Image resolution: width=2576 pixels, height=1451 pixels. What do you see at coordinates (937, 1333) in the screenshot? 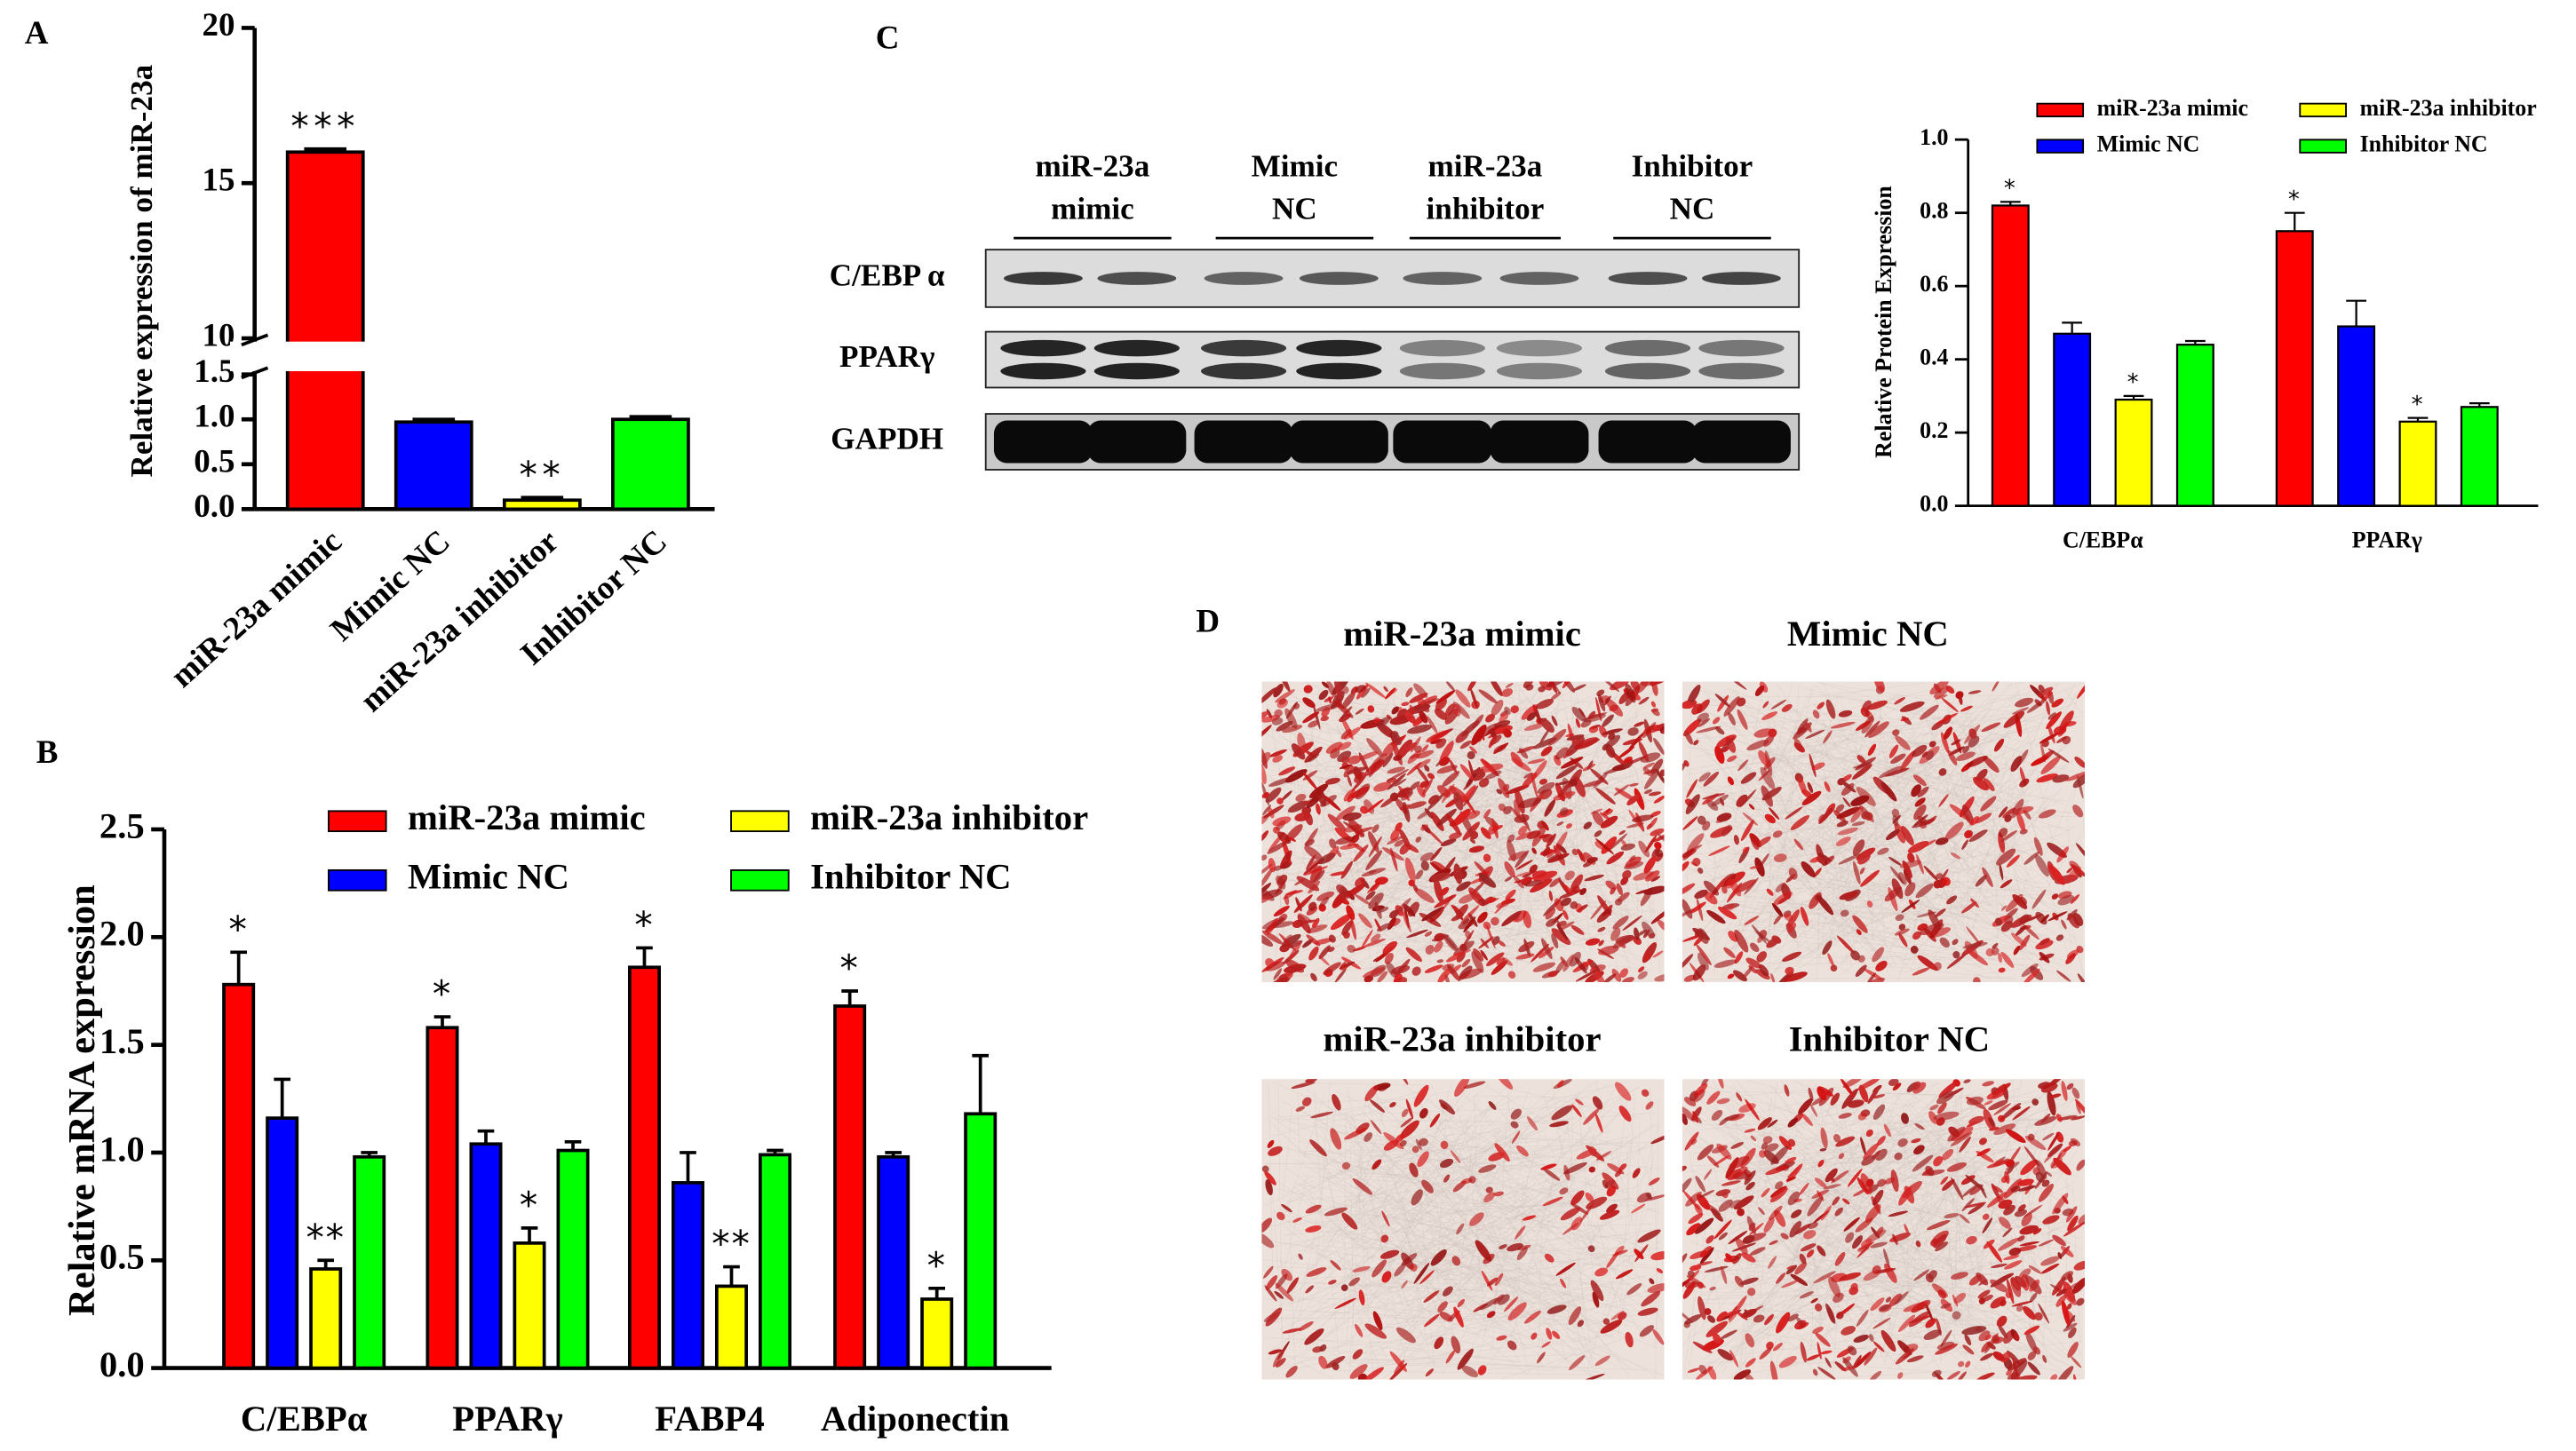
I see `bar` at bounding box center [937, 1333].